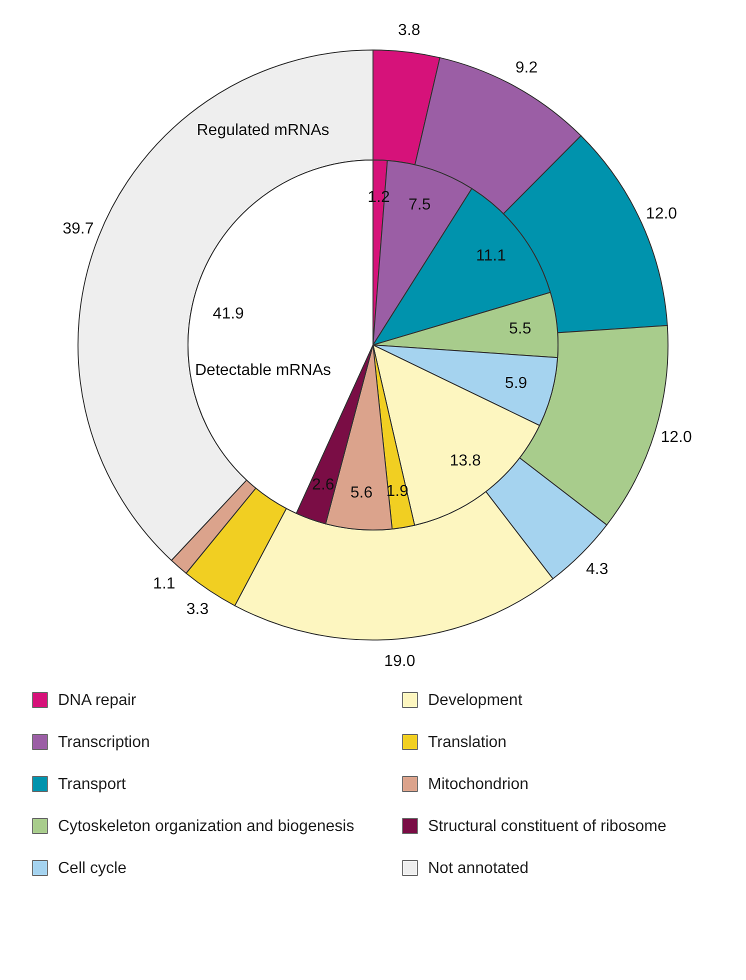 The image size is (746, 980). What do you see at coordinates (419, 205) in the screenshot?
I see `data-label: 7.5` at bounding box center [419, 205].